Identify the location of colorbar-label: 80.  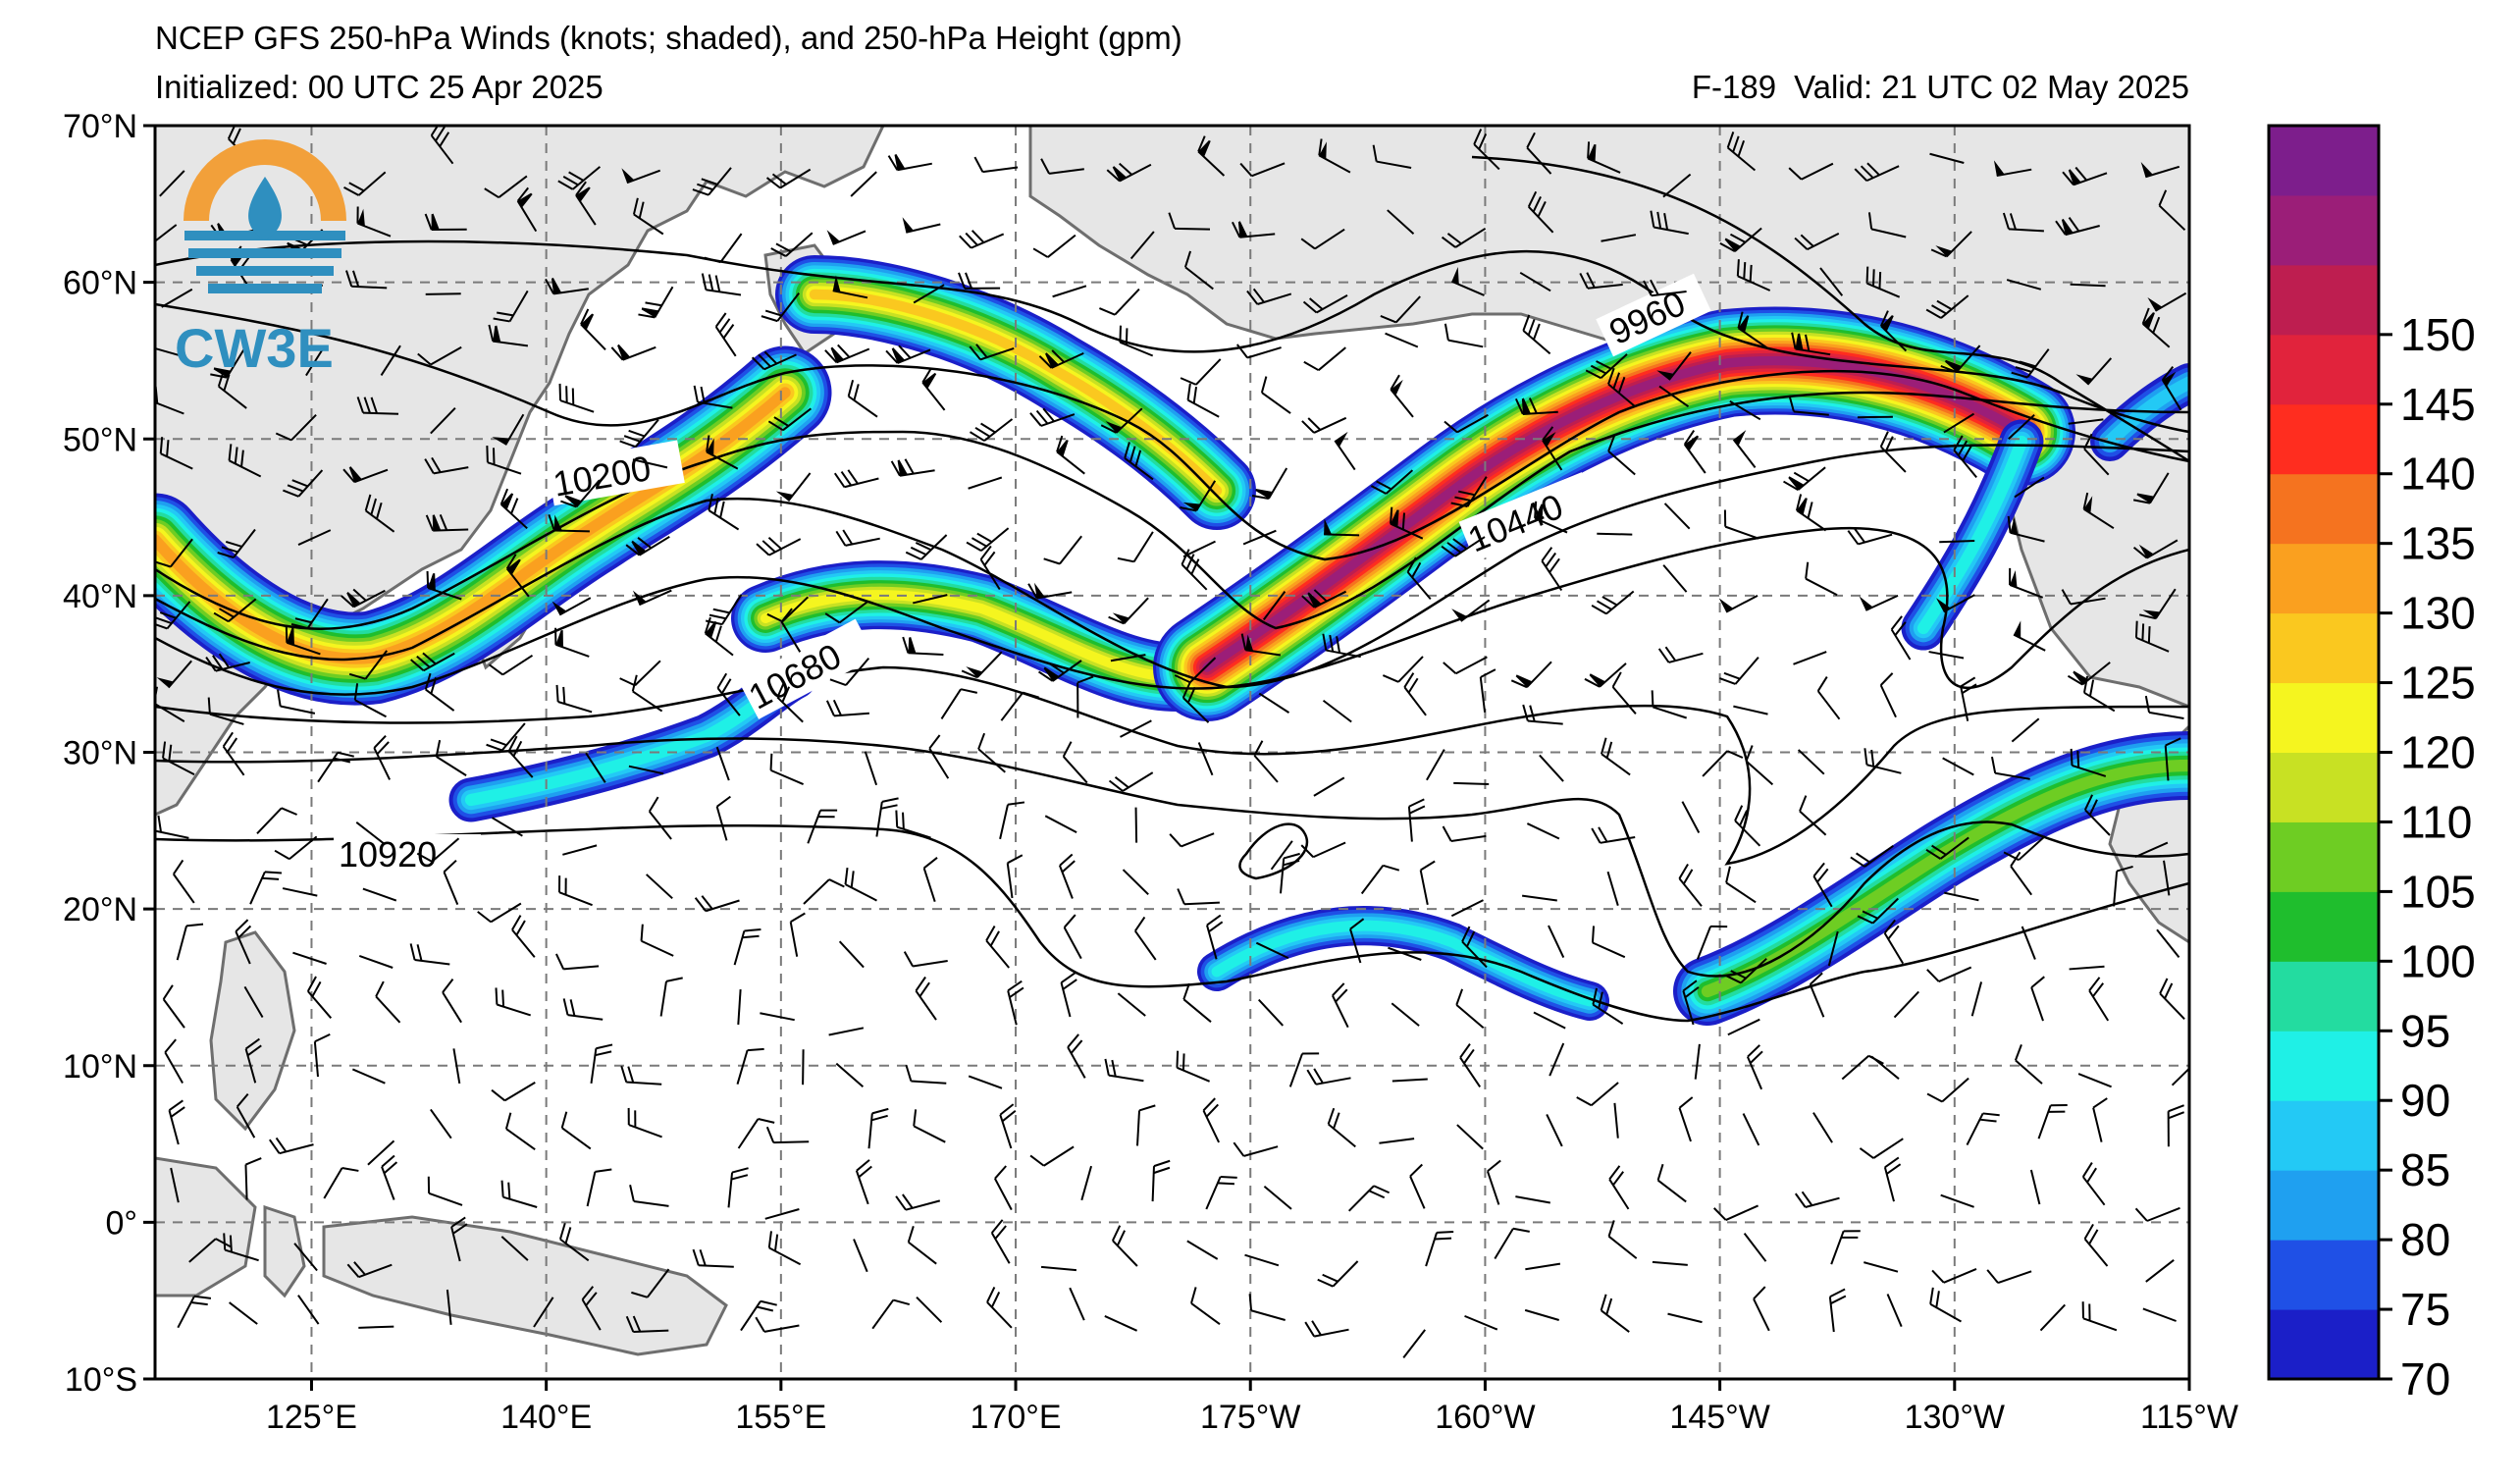
(2425, 1239).